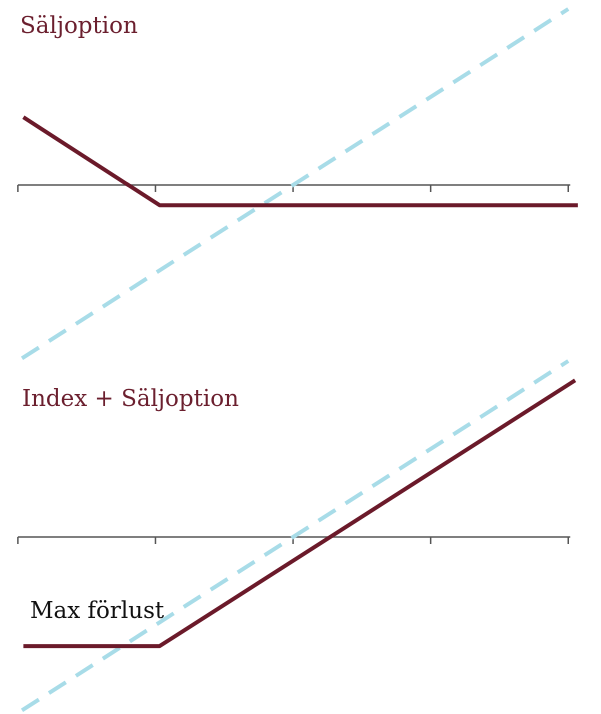  What do you see at coordinates (300, 161) in the screenshot?
I see `payoff-line` at bounding box center [300, 161].